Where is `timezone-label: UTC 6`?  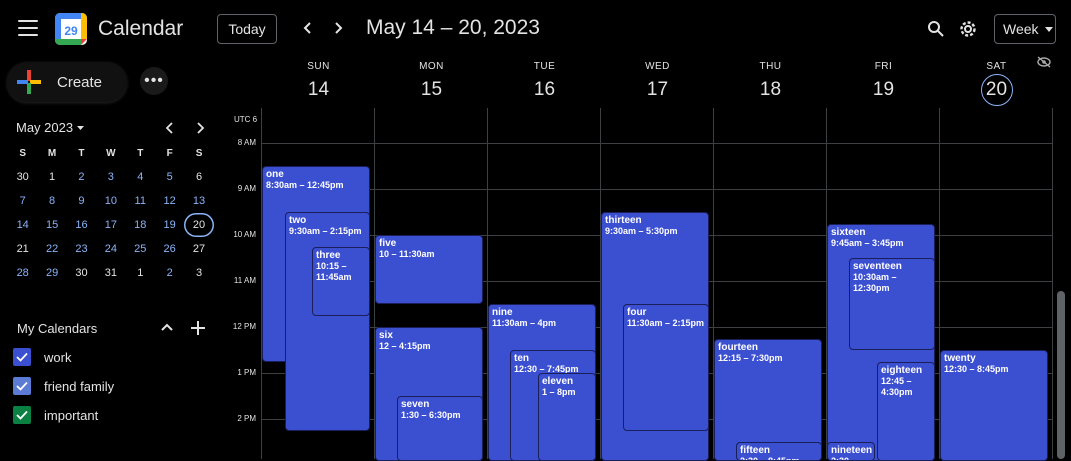 timezone-label: UTC 6 is located at coordinates (245, 119).